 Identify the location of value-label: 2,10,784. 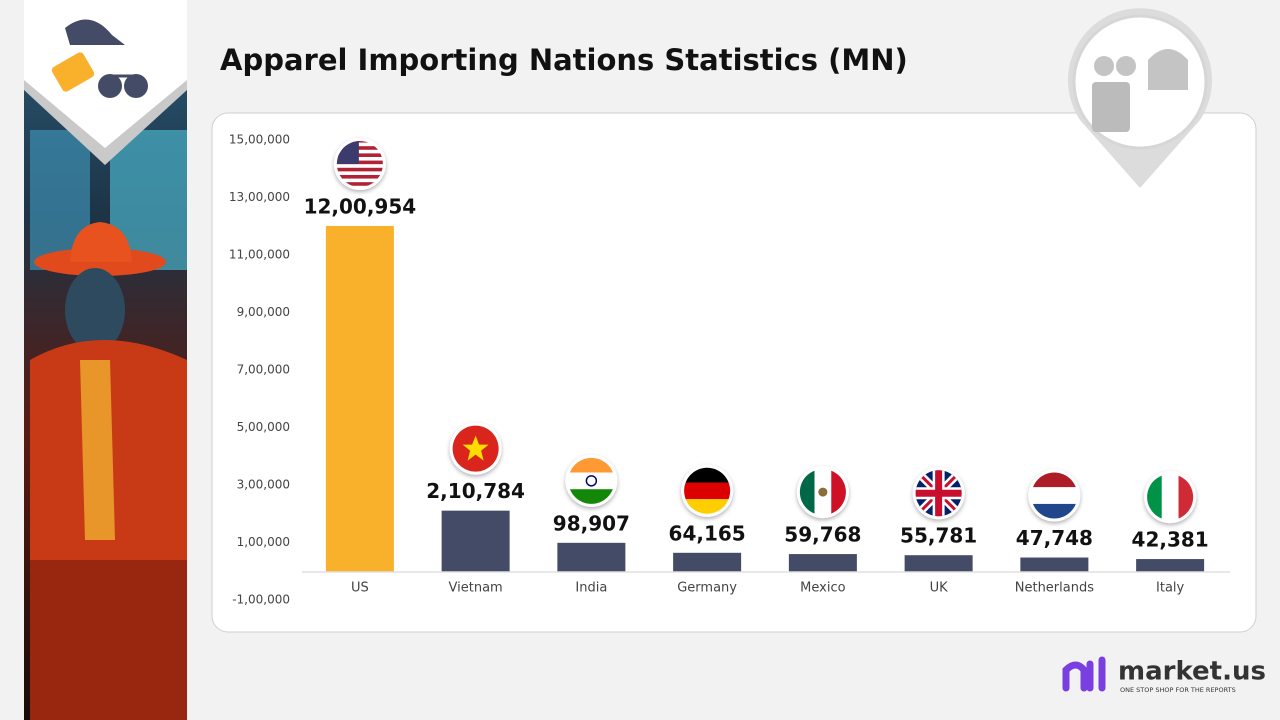
(475, 491).